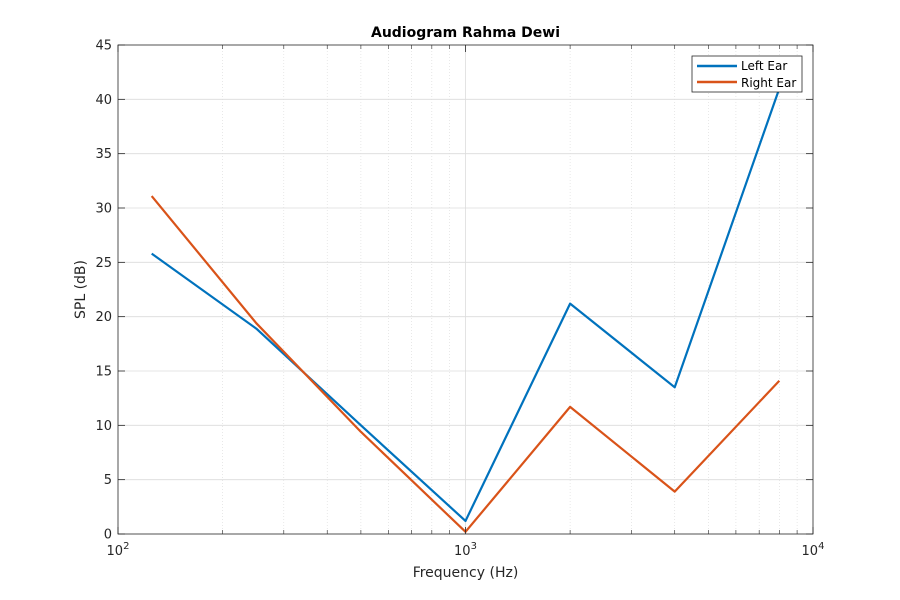 This screenshot has width=900, height=600. What do you see at coordinates (108, 480) in the screenshot?
I see `y-tick-label: 5` at bounding box center [108, 480].